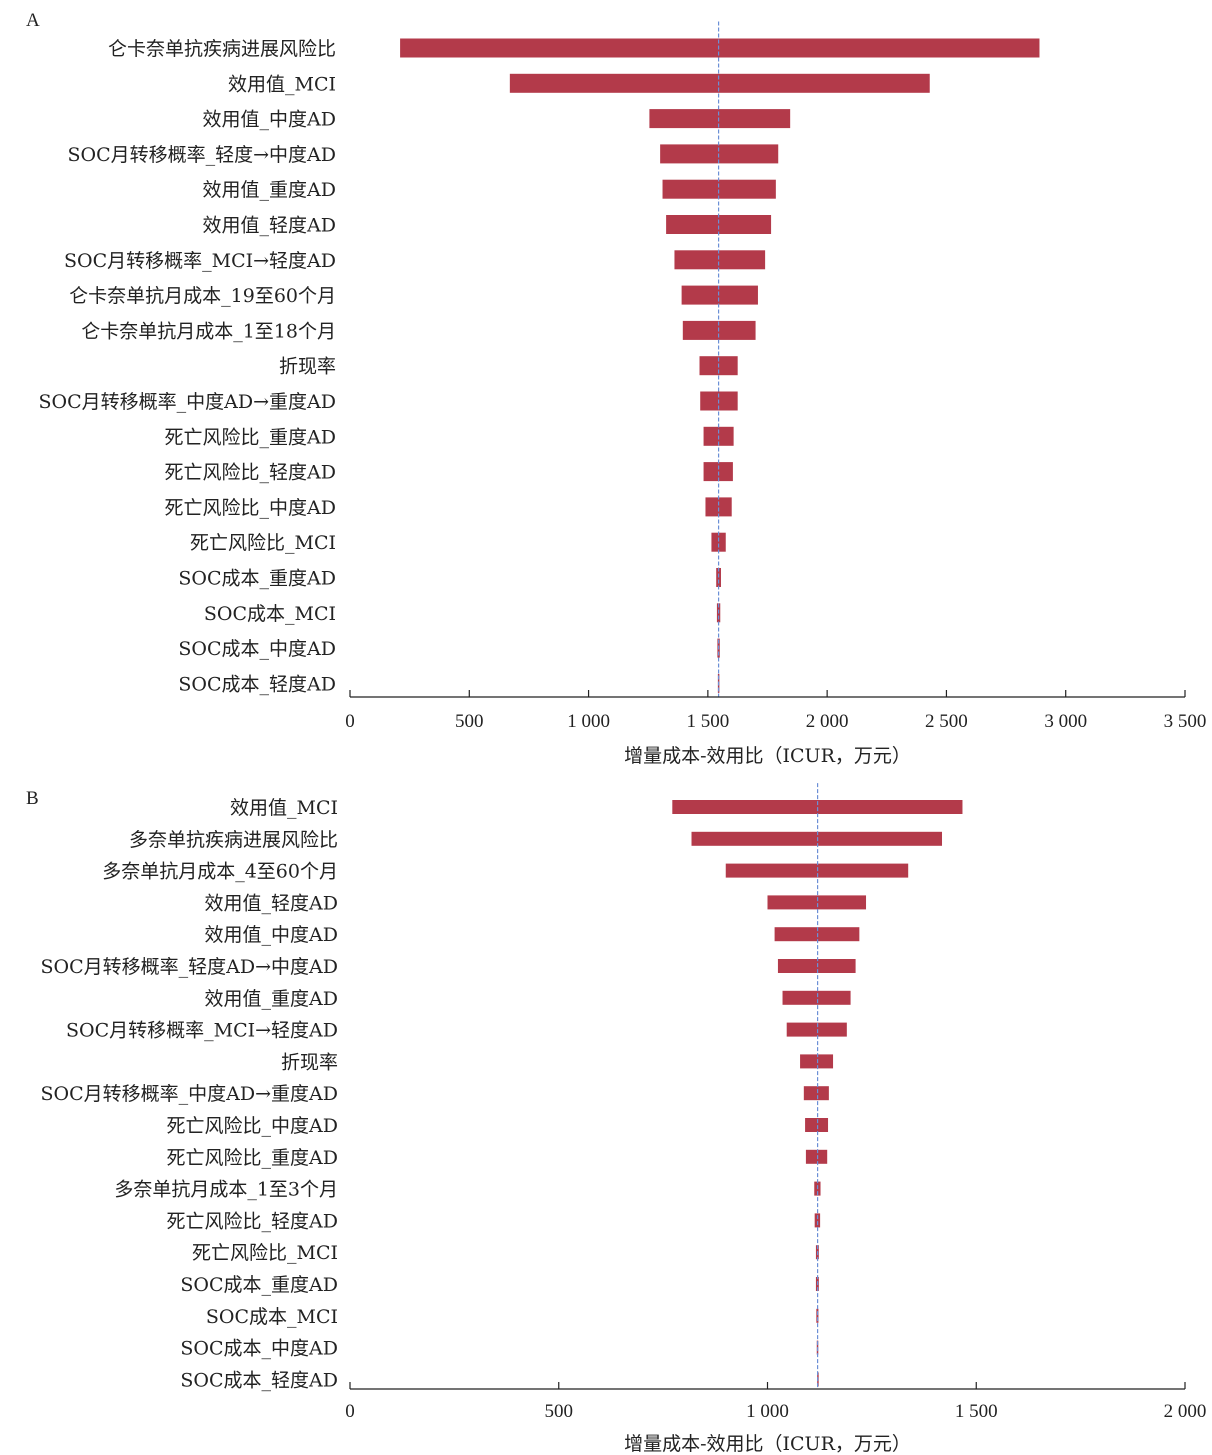 The height and width of the screenshot is (1455, 1212). What do you see at coordinates (202, 296) in the screenshot?
I see `category-label: 仑卡奈单抗月成本_19至60个月` at bounding box center [202, 296].